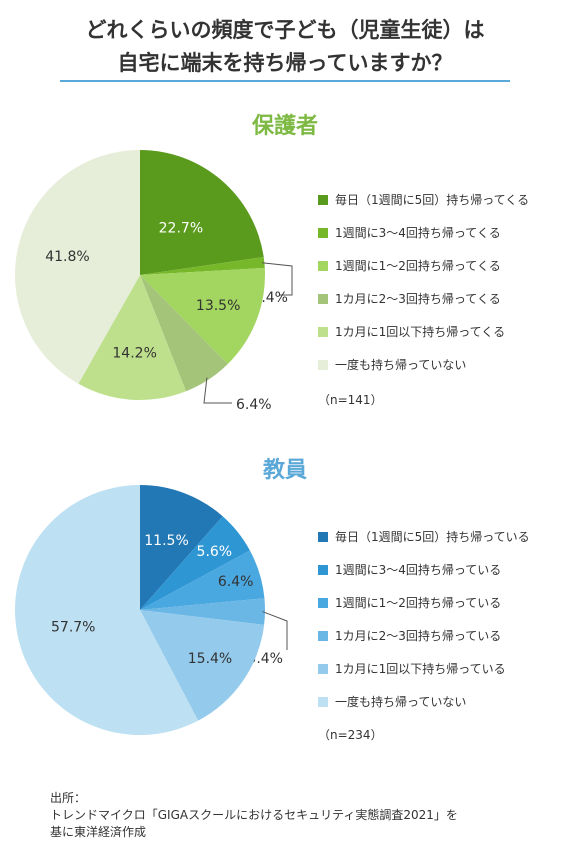  What do you see at coordinates (285, 81) in the screenshot?
I see `title-divider` at bounding box center [285, 81].